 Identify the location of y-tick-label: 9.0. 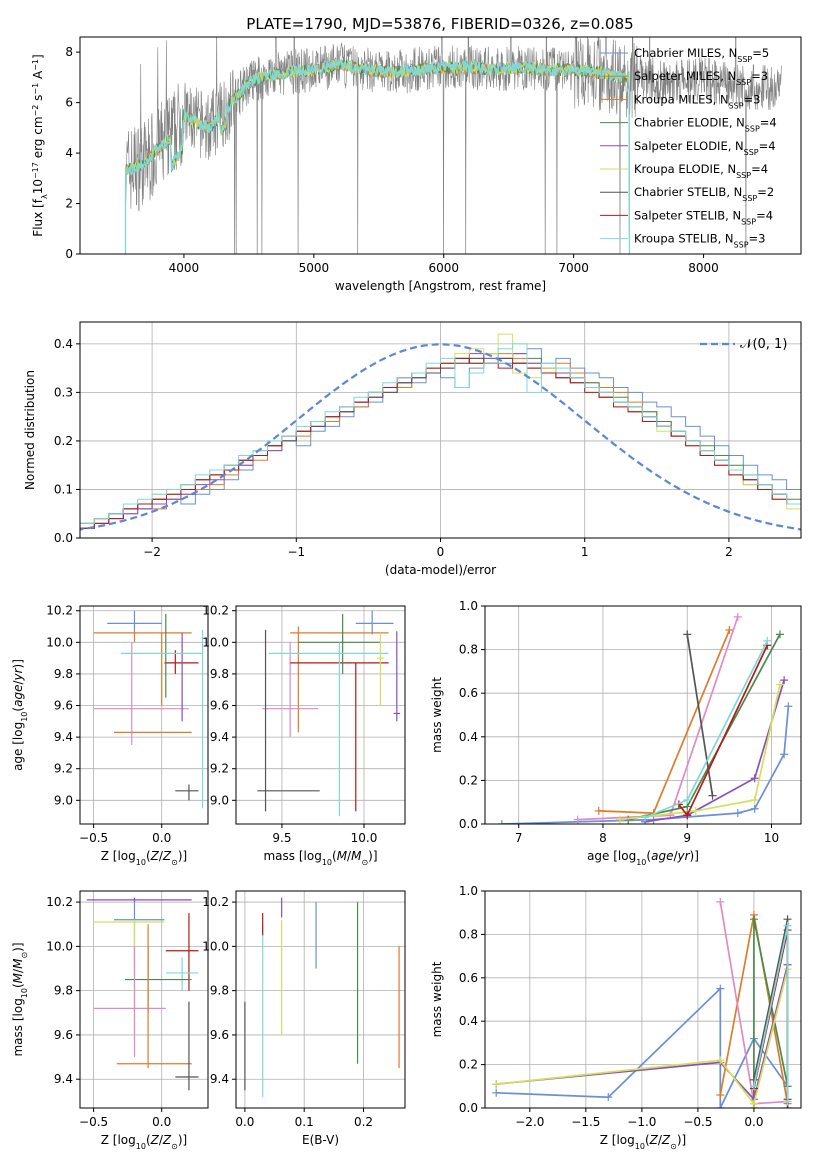
(63, 800).